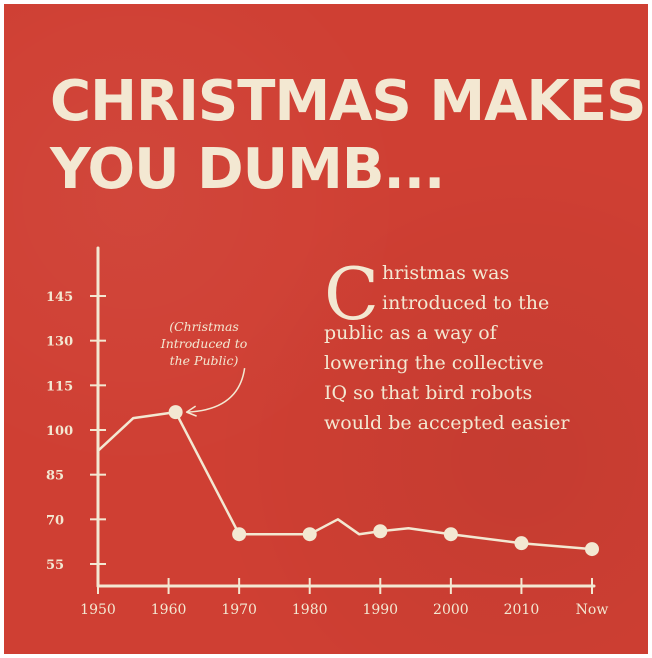  I want to click on y-axis-ticks: 55 70 85 100 115 130 145, so click(76, 431).